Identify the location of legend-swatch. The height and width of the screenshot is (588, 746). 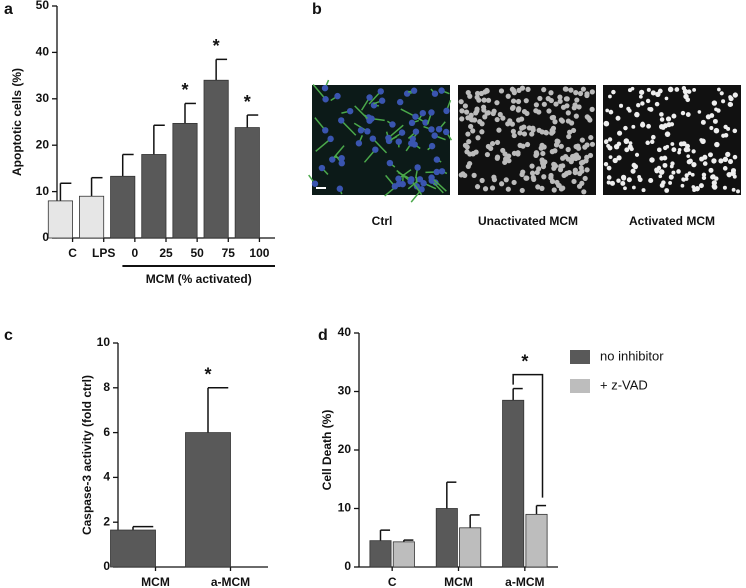
(580, 386).